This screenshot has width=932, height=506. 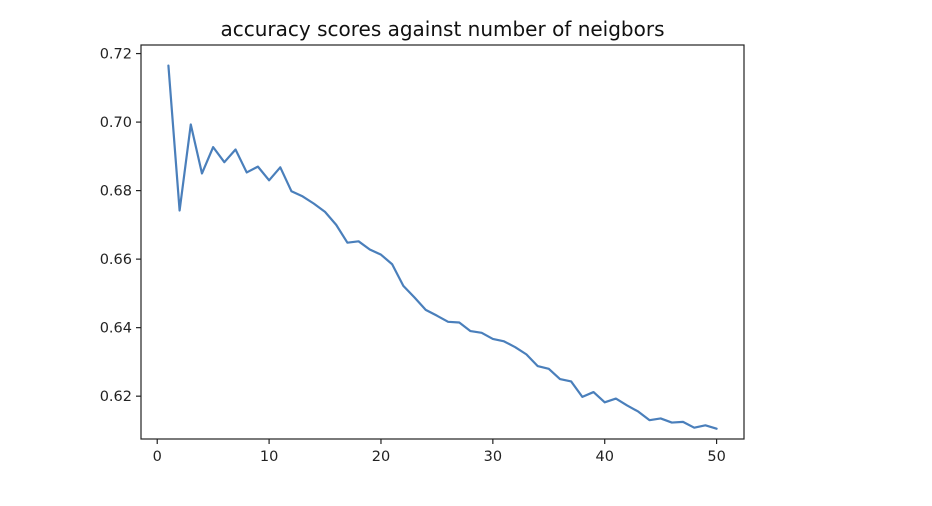 What do you see at coordinates (116, 192) in the screenshot?
I see `y-tick-label: 0.68` at bounding box center [116, 192].